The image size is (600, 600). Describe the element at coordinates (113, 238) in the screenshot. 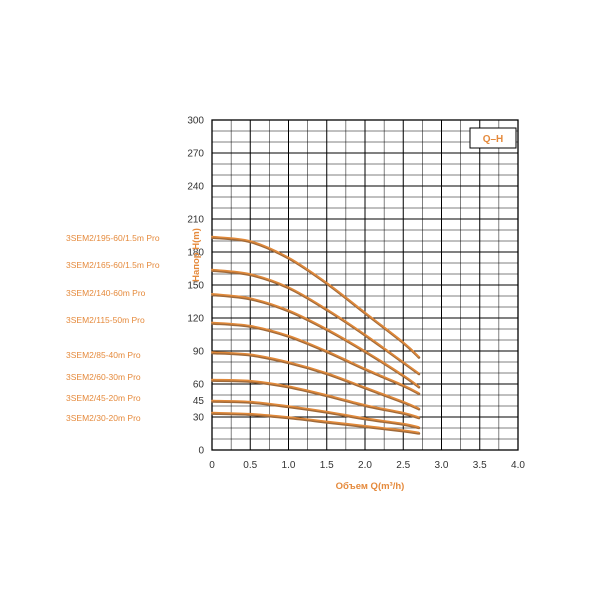

I see `series-label: 3SEM2/195-60/1.5m Pro` at that location.